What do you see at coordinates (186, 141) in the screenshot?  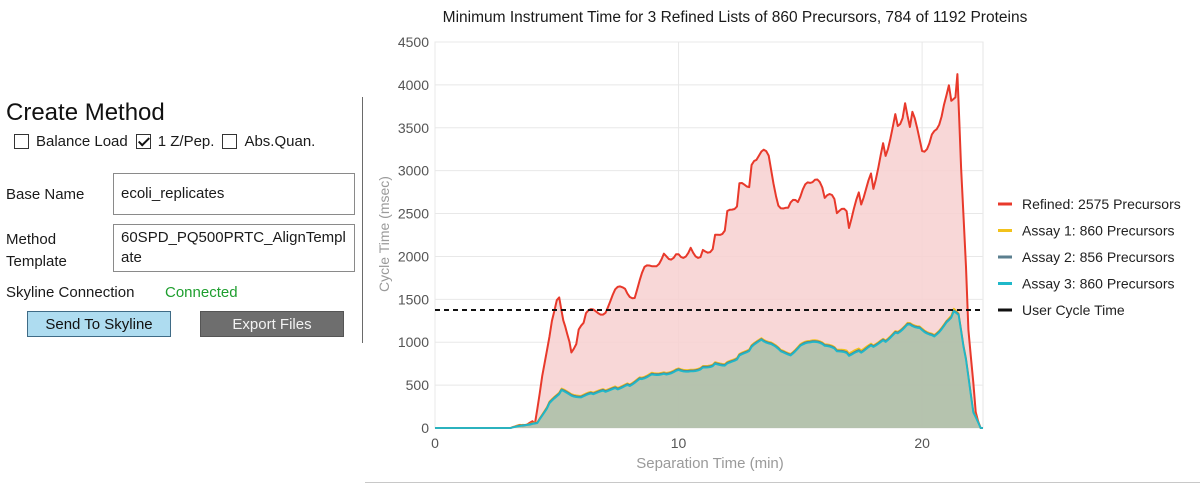 I see `one-z-per-pep-label: 1 Z/Pep.` at bounding box center [186, 141].